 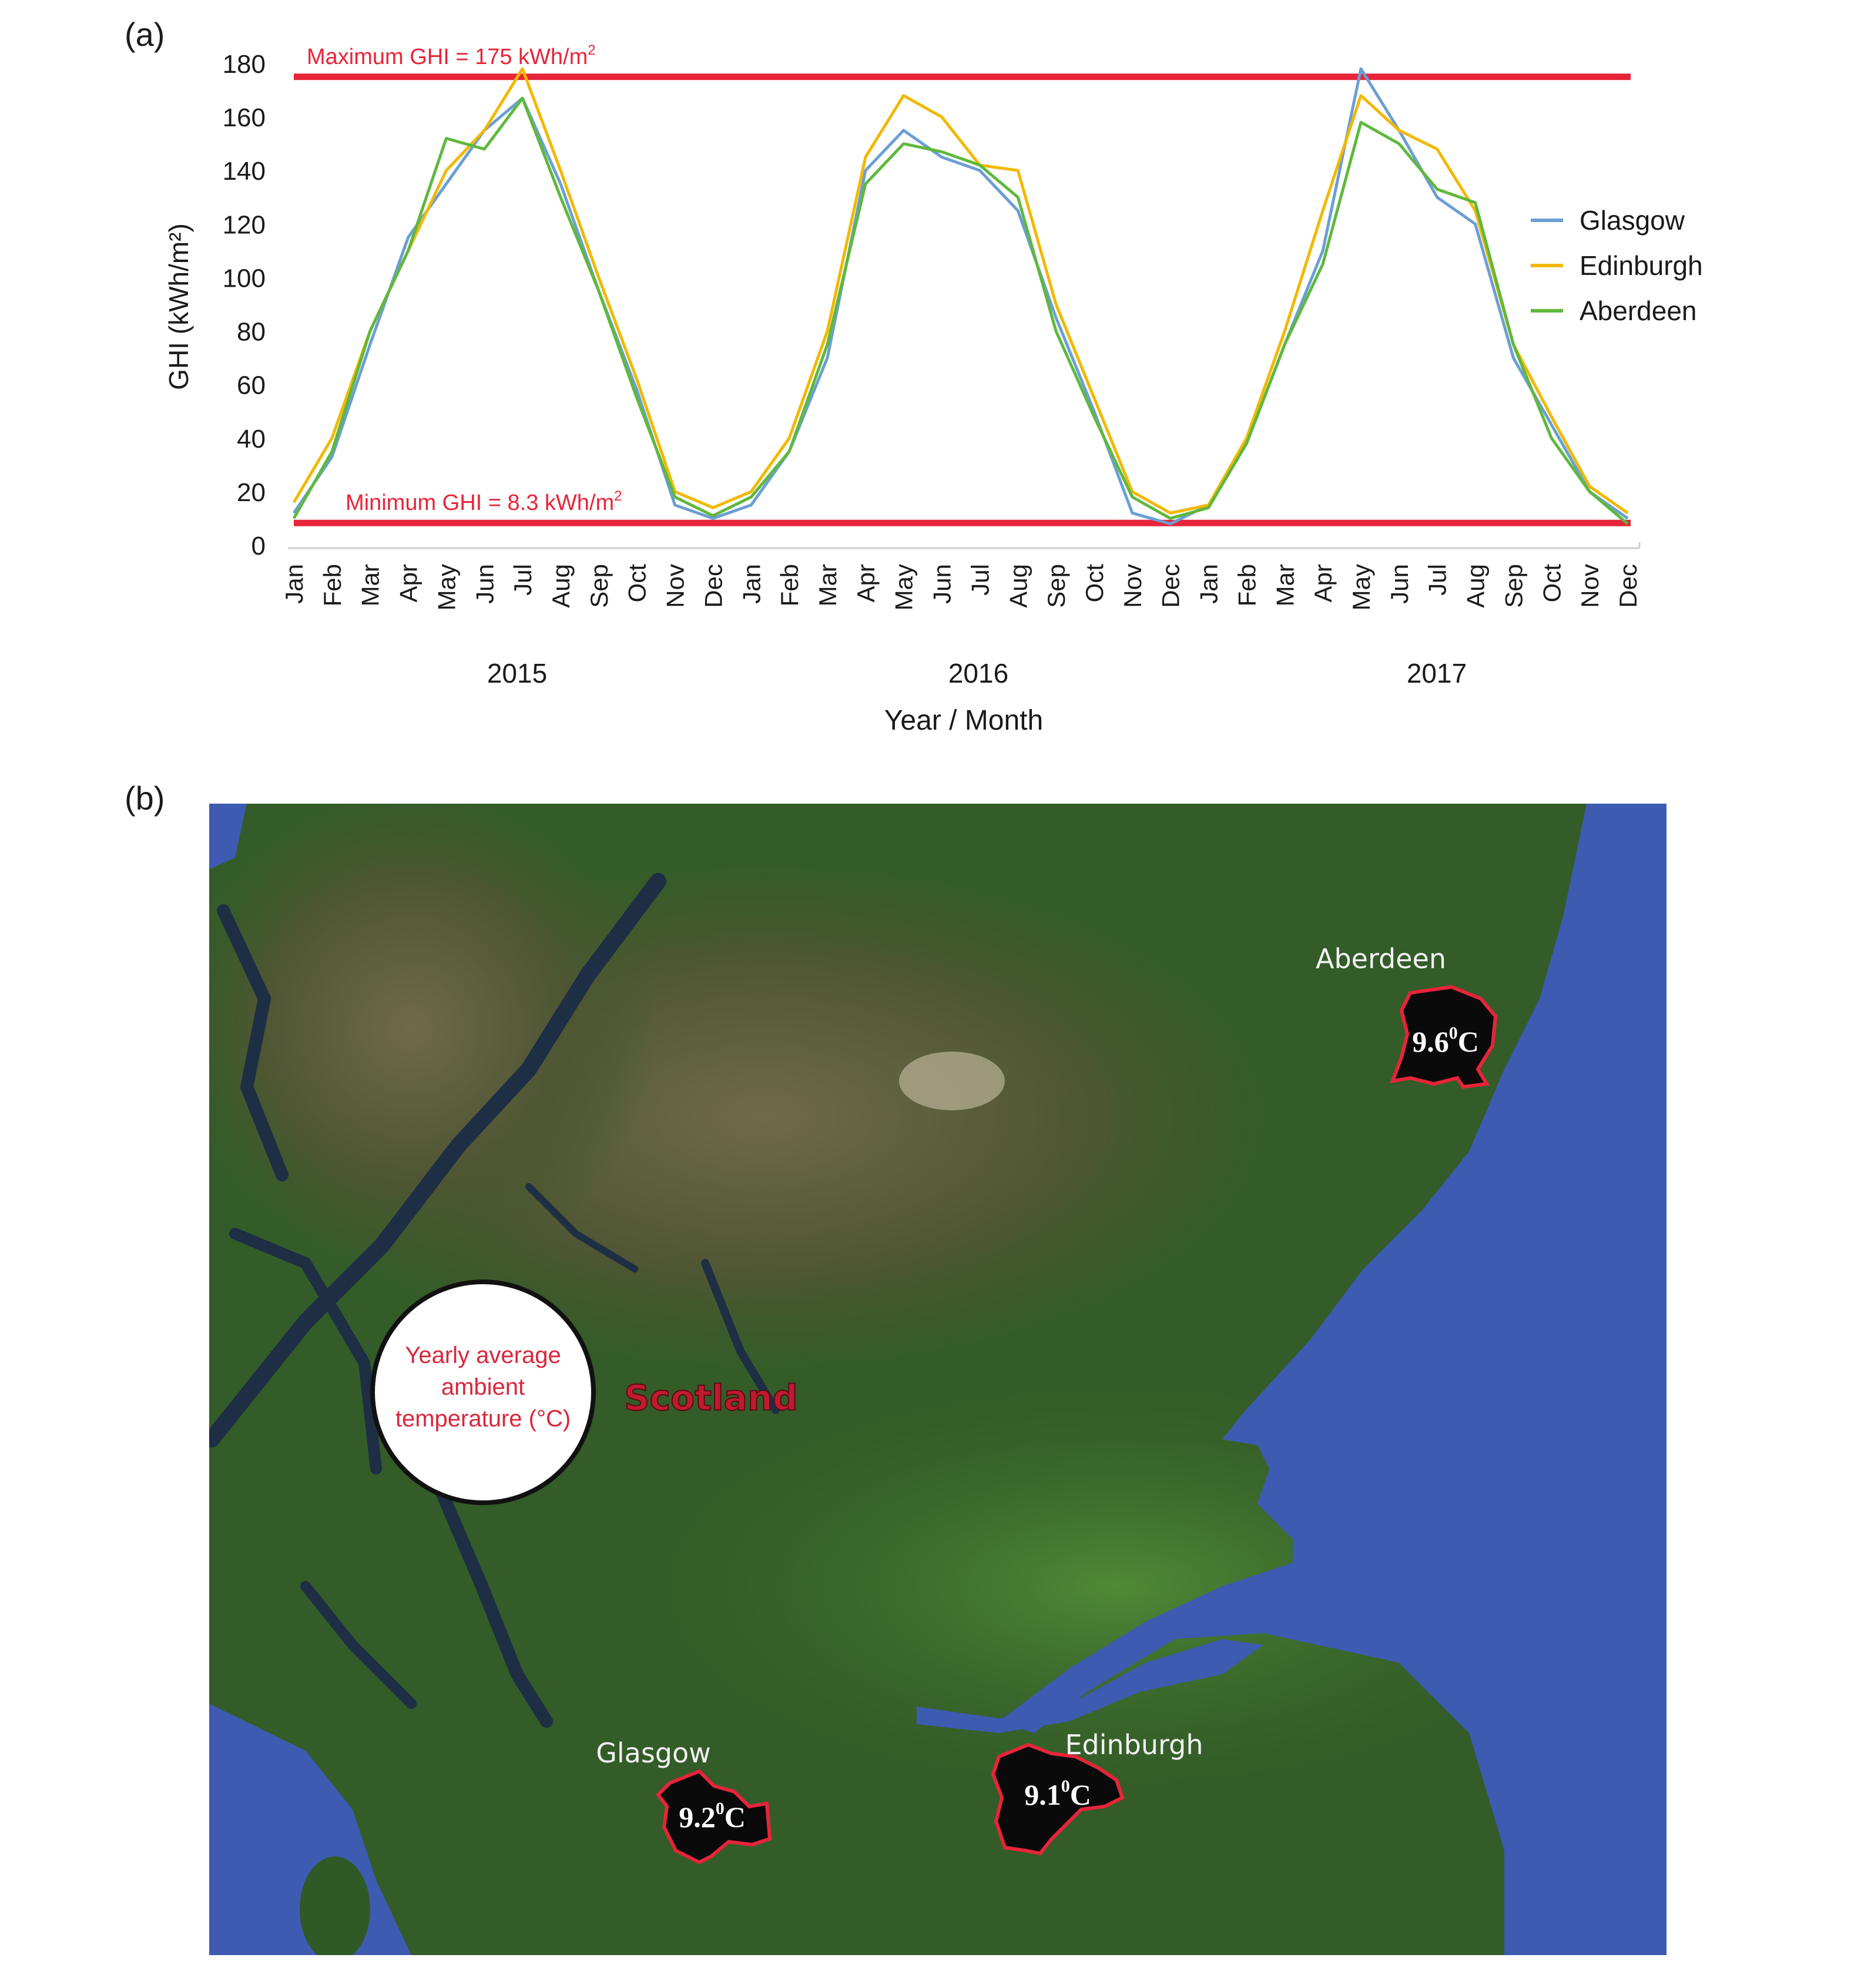 What do you see at coordinates (1513, 586) in the screenshot?
I see `x-tick-label-sep-2017: Sep` at bounding box center [1513, 586].